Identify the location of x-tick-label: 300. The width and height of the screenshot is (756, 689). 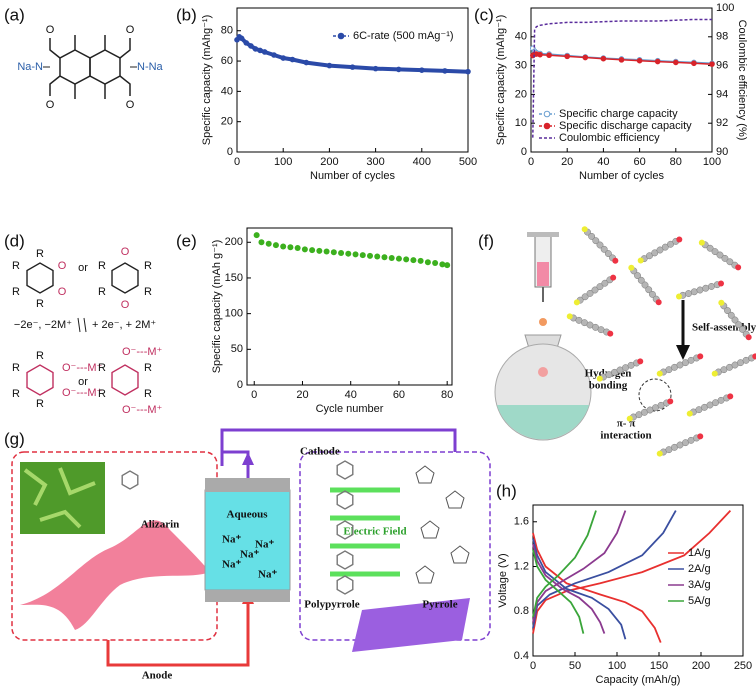
(375, 162).